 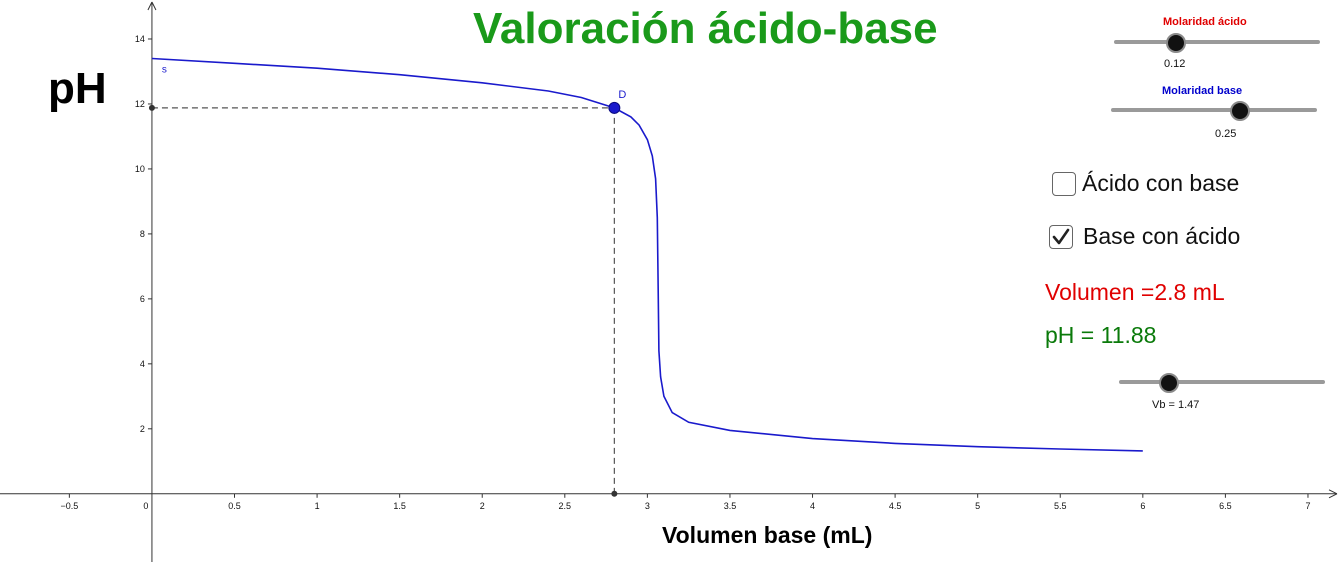 What do you see at coordinates (614, 107) in the screenshot?
I see `point-d` at bounding box center [614, 107].